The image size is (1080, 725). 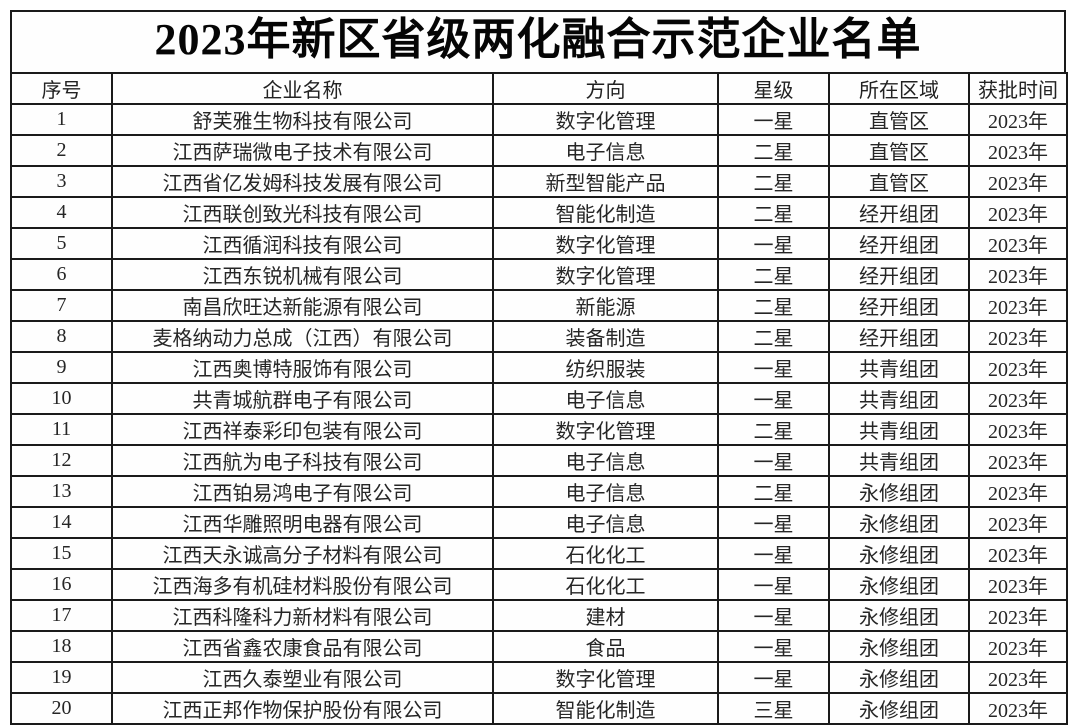 I want to click on table-row: 3 江西省亿发姆科技发展有限公司 新型智能产品 二星 直管区 2023年, so click(x=539, y=181).